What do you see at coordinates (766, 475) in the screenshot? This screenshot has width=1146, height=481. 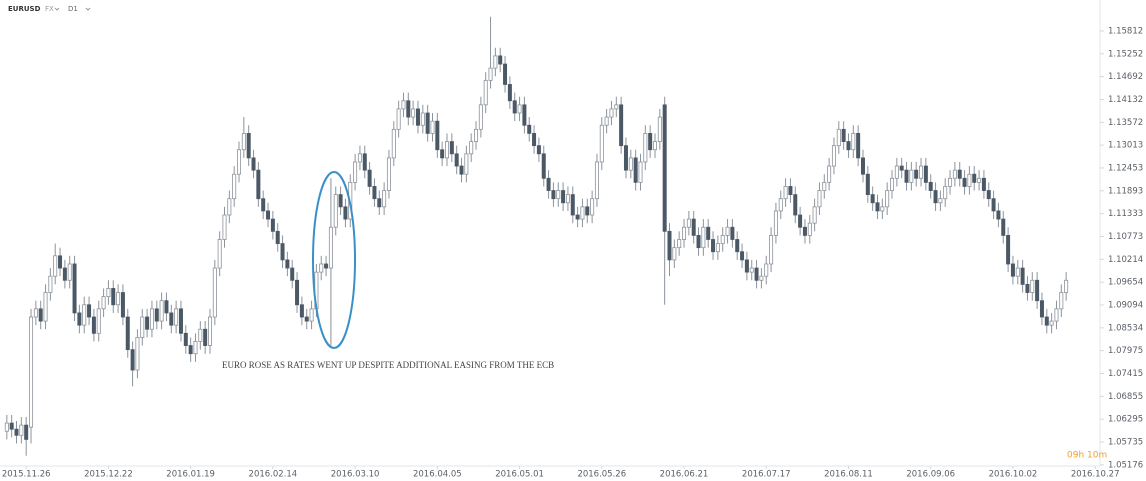 I see `x-tick-label: 2016.07.17` at bounding box center [766, 475].